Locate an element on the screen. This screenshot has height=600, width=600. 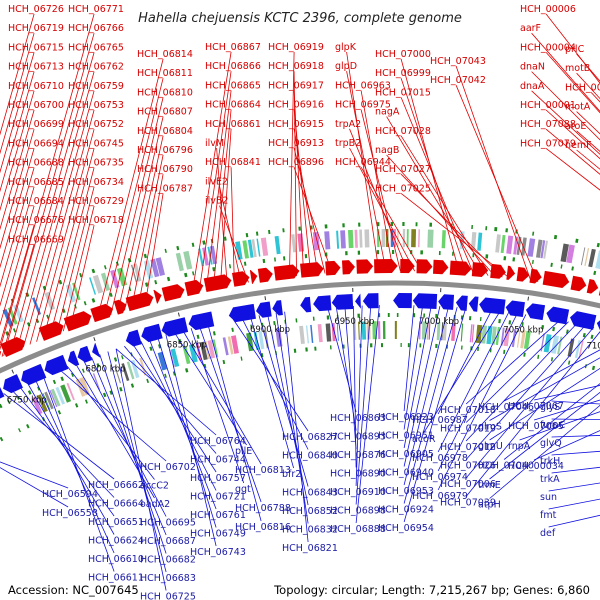
bottom-gene-label: glmU is located at coordinates (490, 446).